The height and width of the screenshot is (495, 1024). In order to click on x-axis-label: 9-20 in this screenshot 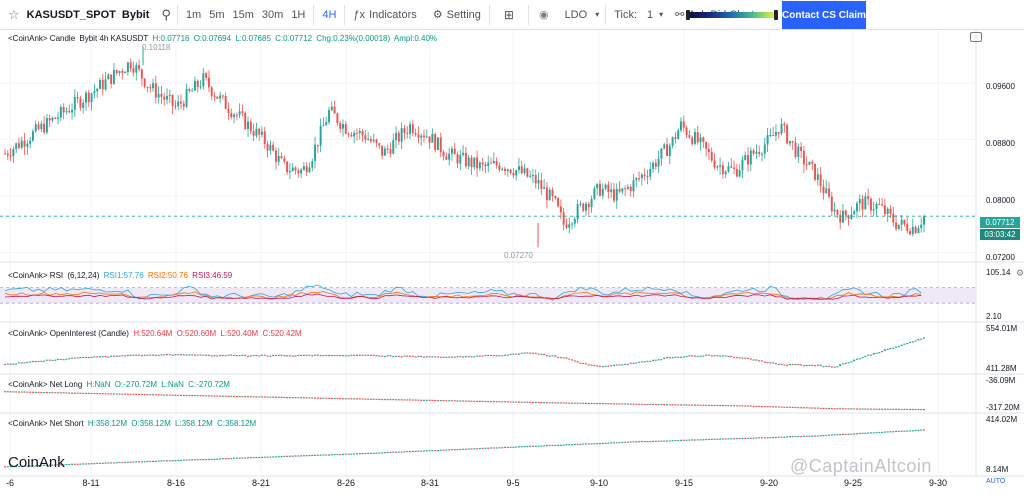, I will do `click(769, 483)`.